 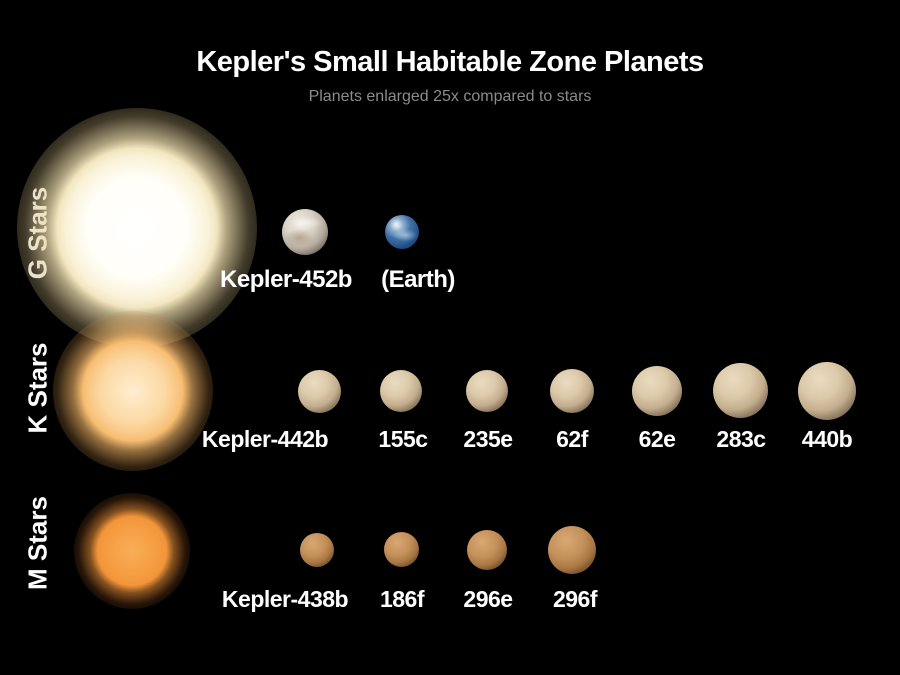 What do you see at coordinates (487, 391) in the screenshot?
I see `planet-kepler-235e` at bounding box center [487, 391].